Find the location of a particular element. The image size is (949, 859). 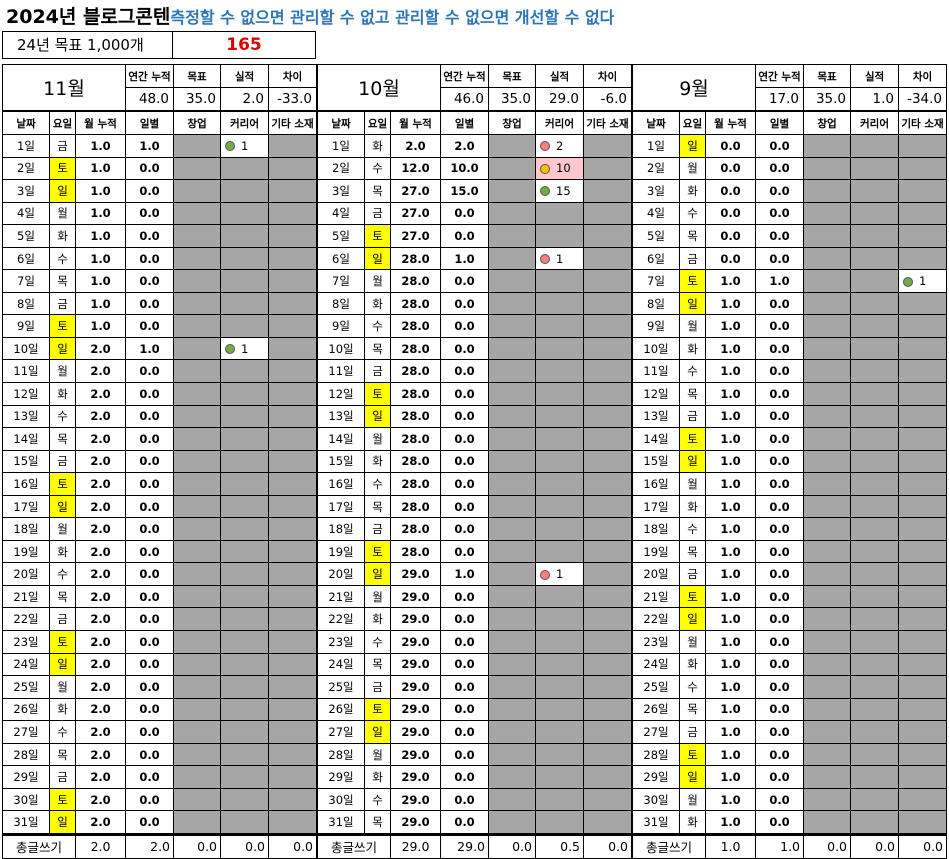

dow-cell: 수 is located at coordinates (62, 574).